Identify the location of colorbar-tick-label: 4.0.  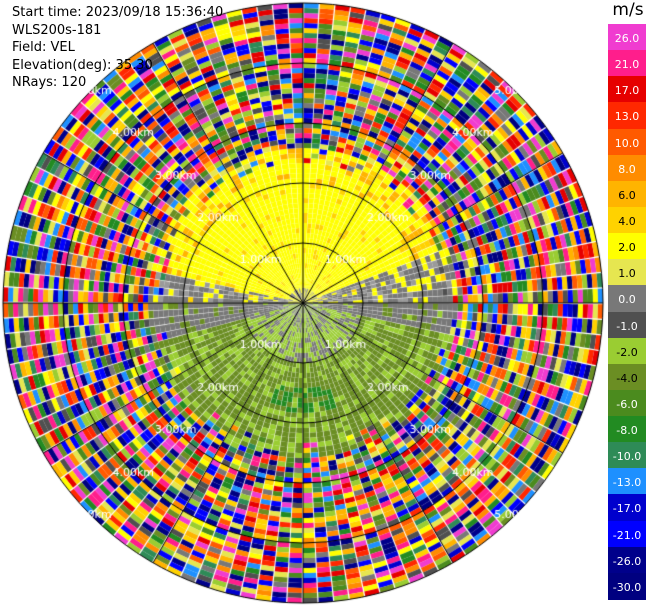
(627, 221).